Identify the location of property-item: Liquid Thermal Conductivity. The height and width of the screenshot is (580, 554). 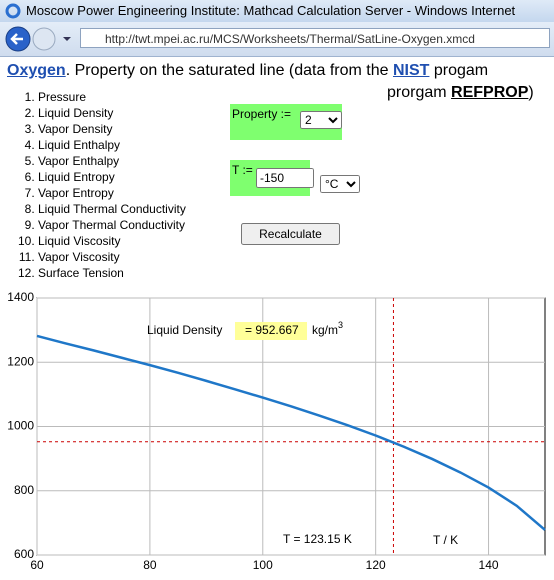
(112, 209).